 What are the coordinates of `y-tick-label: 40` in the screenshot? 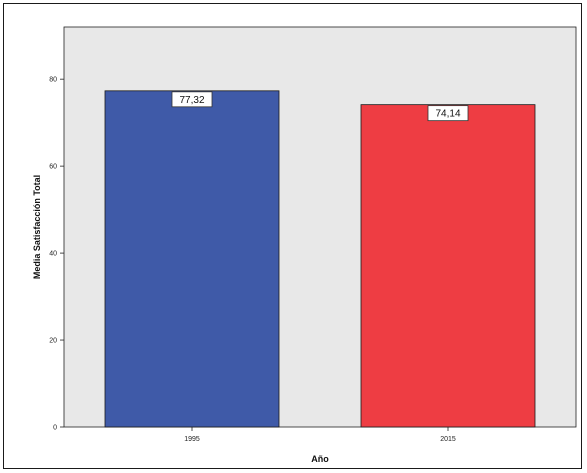 It's located at (53, 254).